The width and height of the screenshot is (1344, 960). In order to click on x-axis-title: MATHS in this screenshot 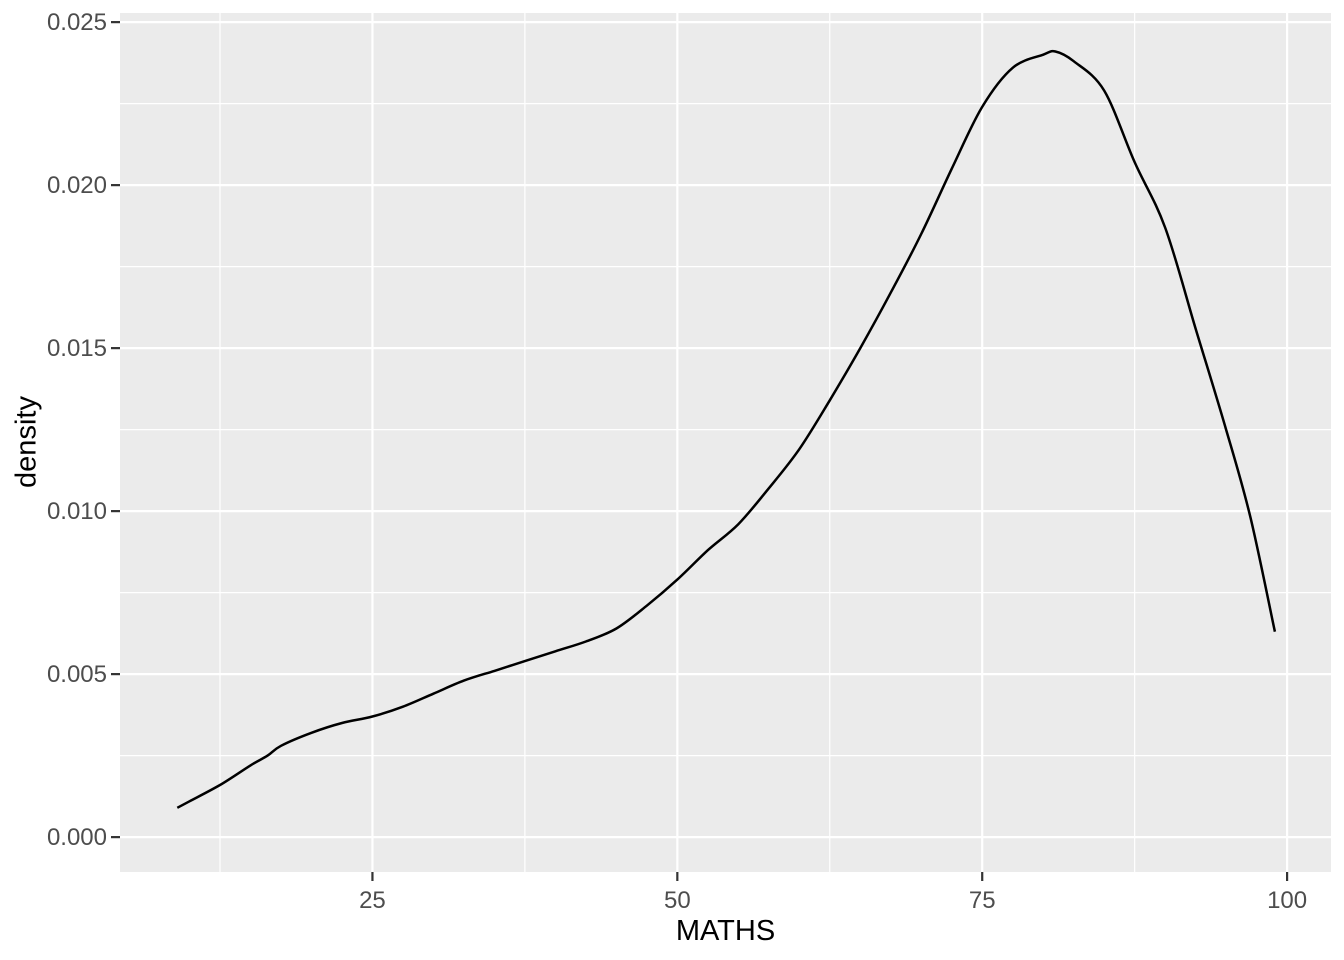, I will do `click(725, 931)`.